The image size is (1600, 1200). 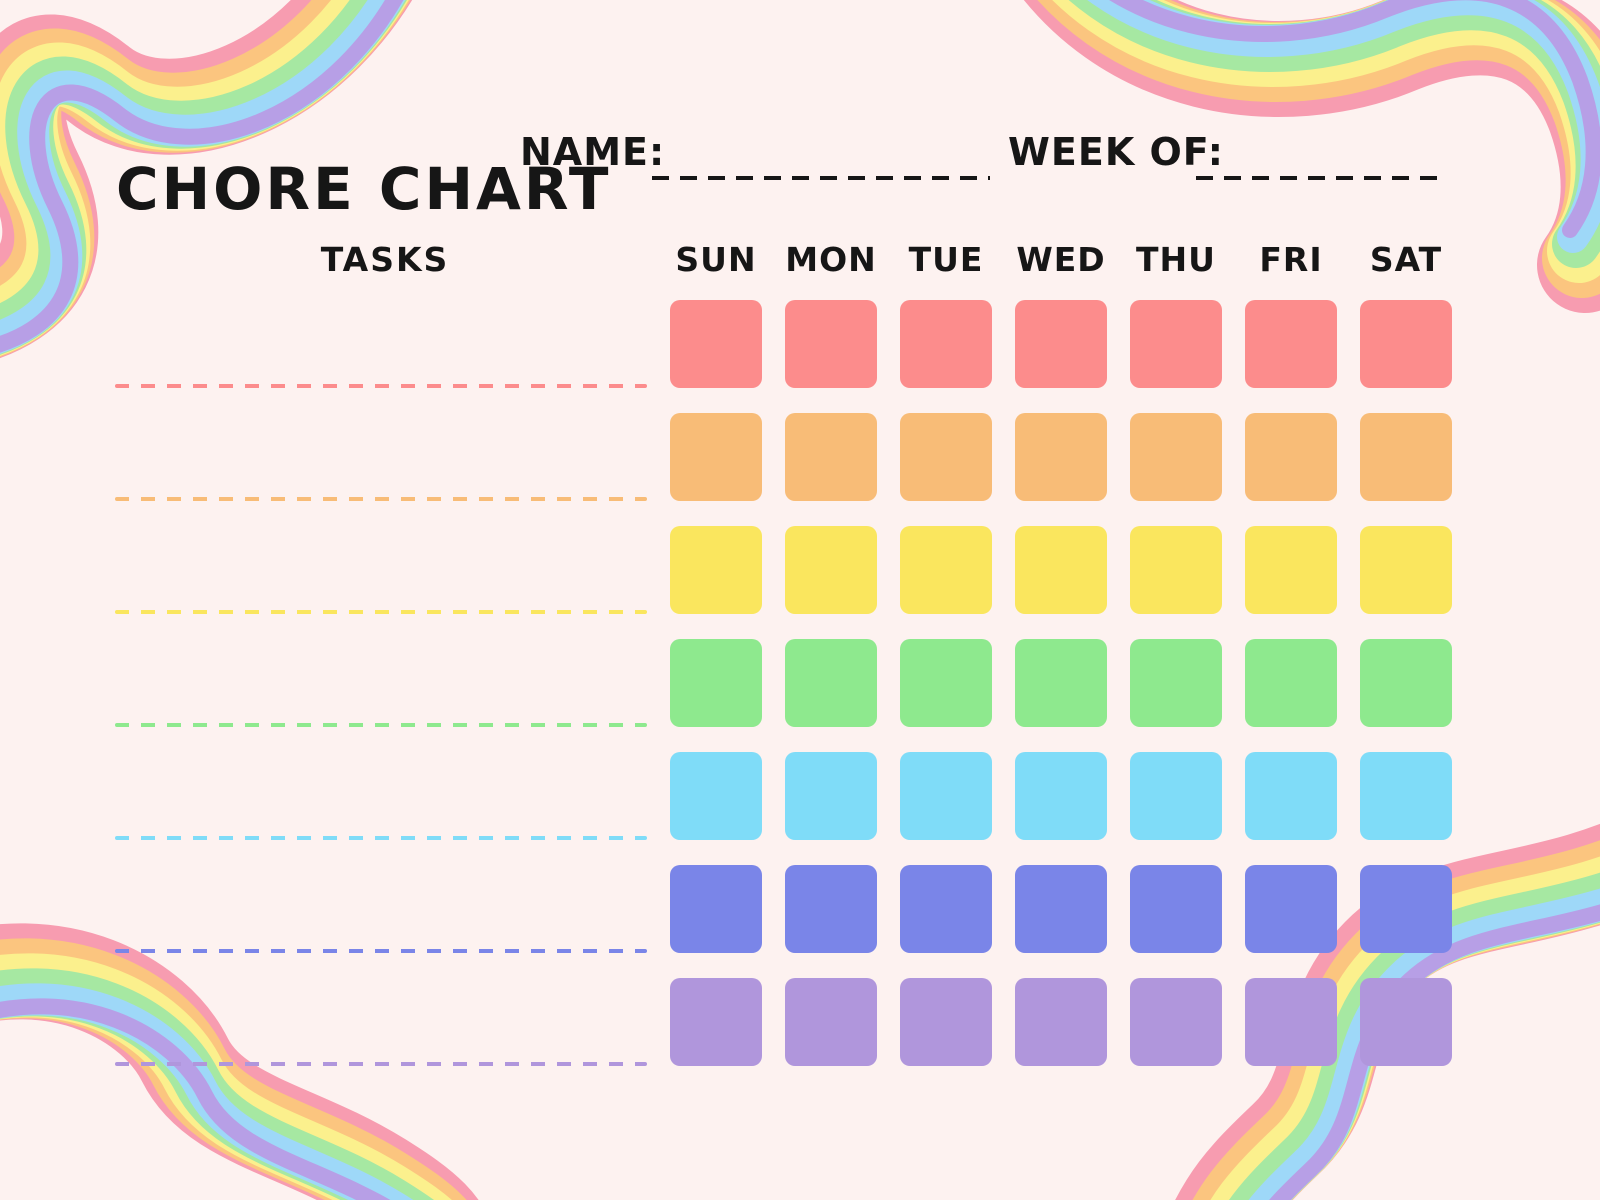 I want to click on chore-cell-fri-row7, so click(x=1291, y=1022).